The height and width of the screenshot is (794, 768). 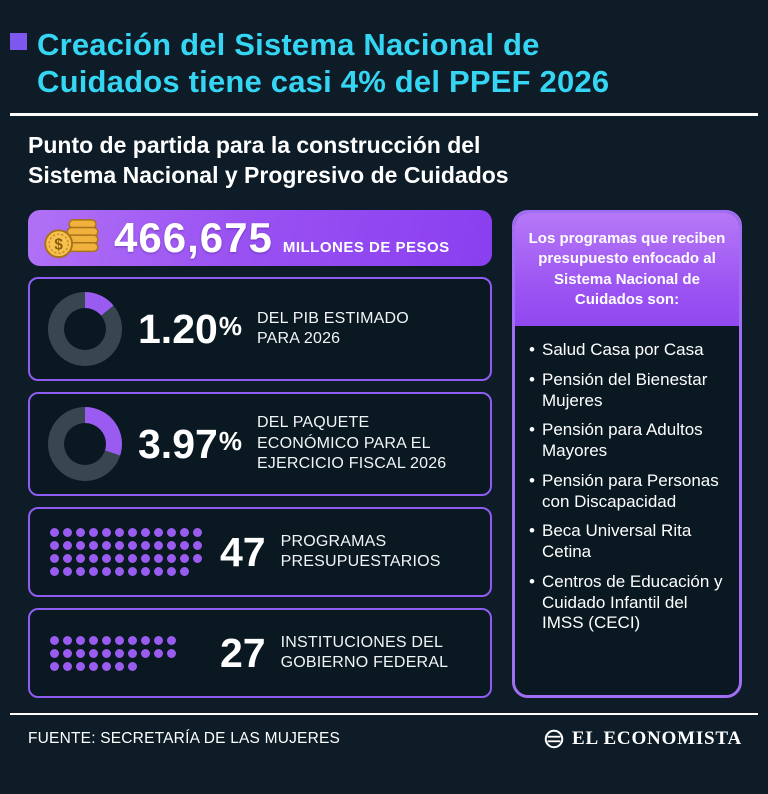 What do you see at coordinates (184, 739) in the screenshot?
I see `source-text: FUENTE: SECRETARÍA DE LAS MUJERES` at bounding box center [184, 739].